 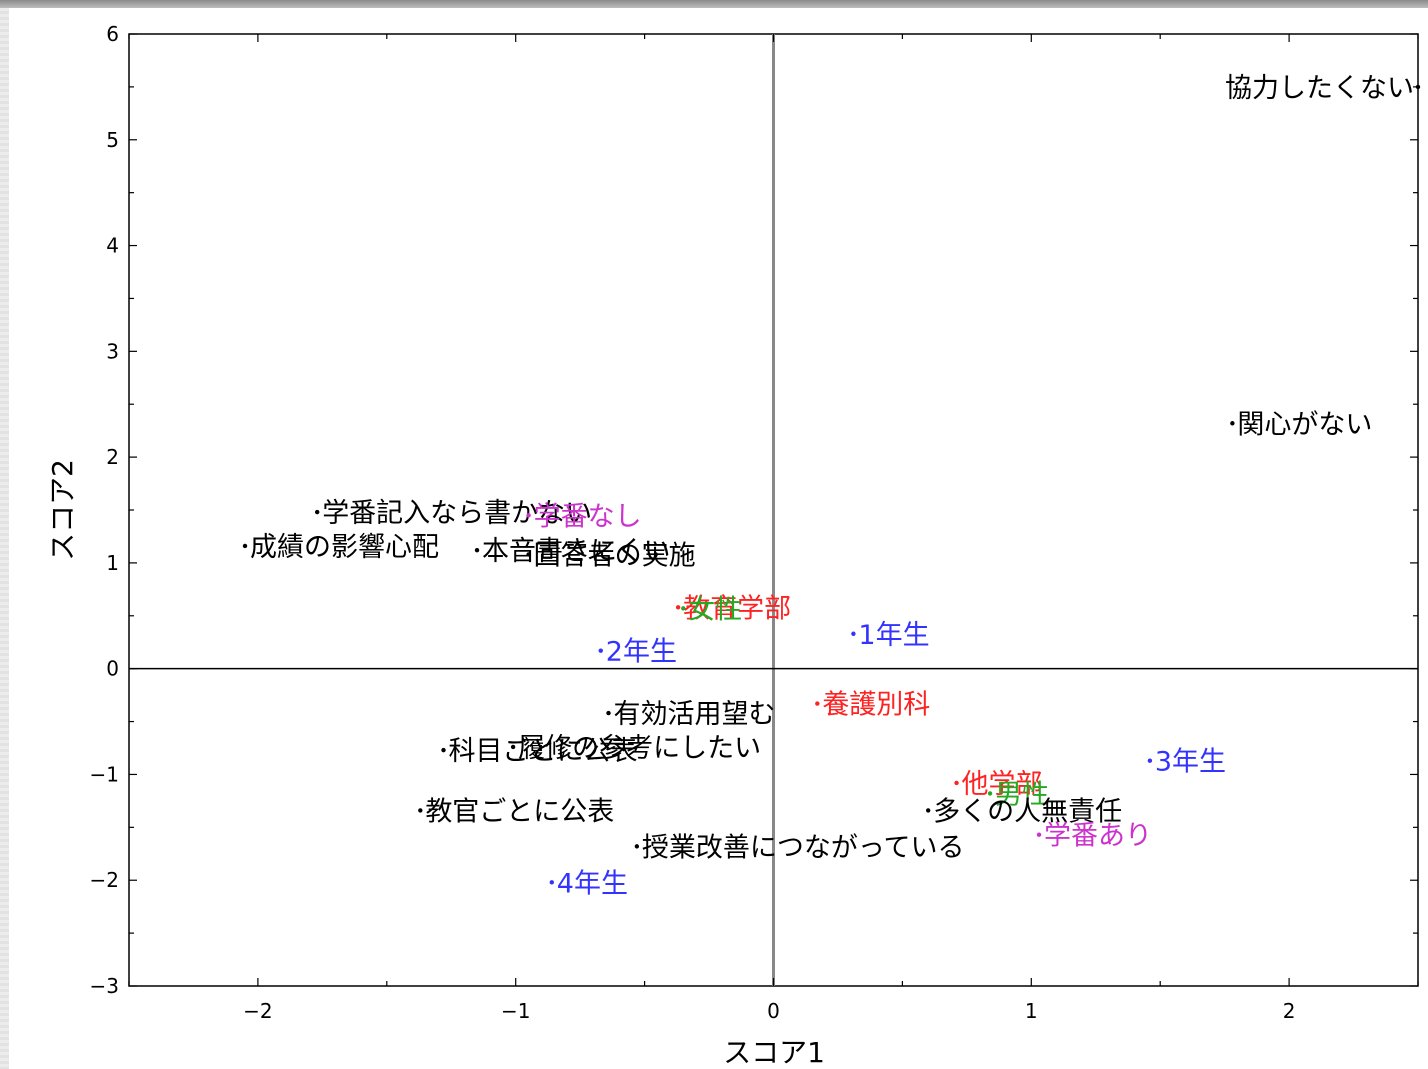 I want to click on data-point: 成績の影響心配, so click(x=340, y=547).